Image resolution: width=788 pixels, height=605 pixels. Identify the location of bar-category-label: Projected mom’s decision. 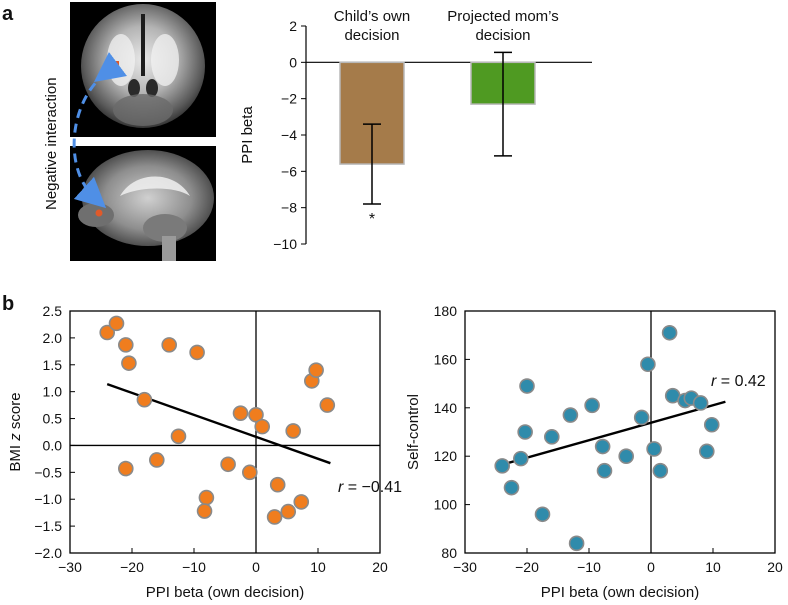
(502, 26).